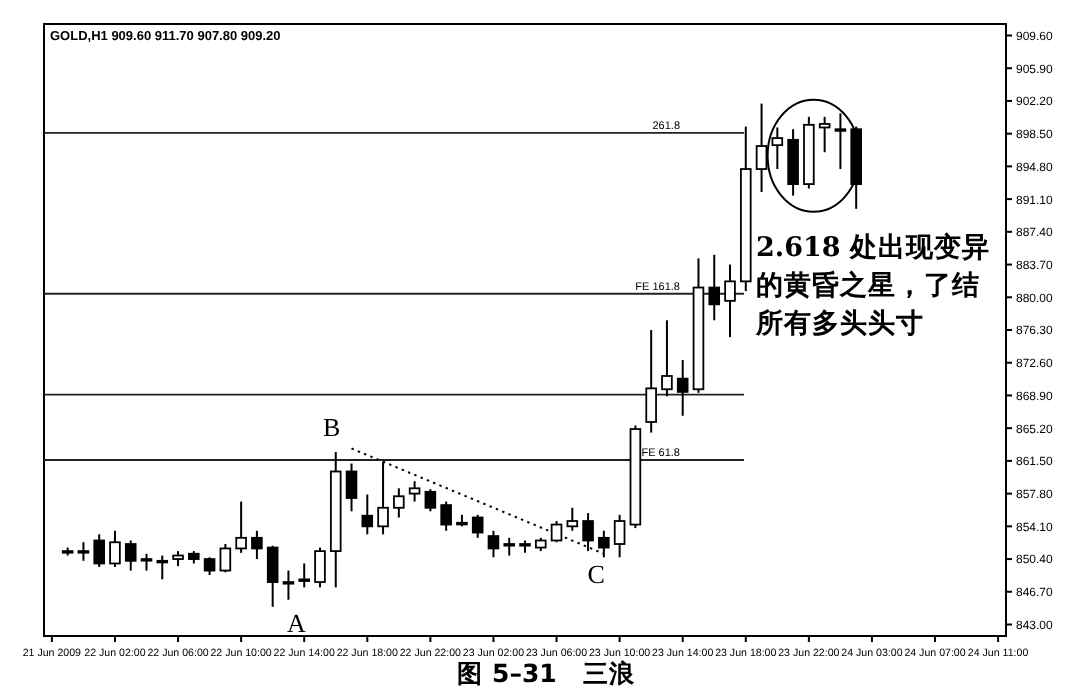 The width and height of the screenshot is (1092, 690). What do you see at coordinates (297, 622) in the screenshot?
I see `annotation: A` at bounding box center [297, 622].